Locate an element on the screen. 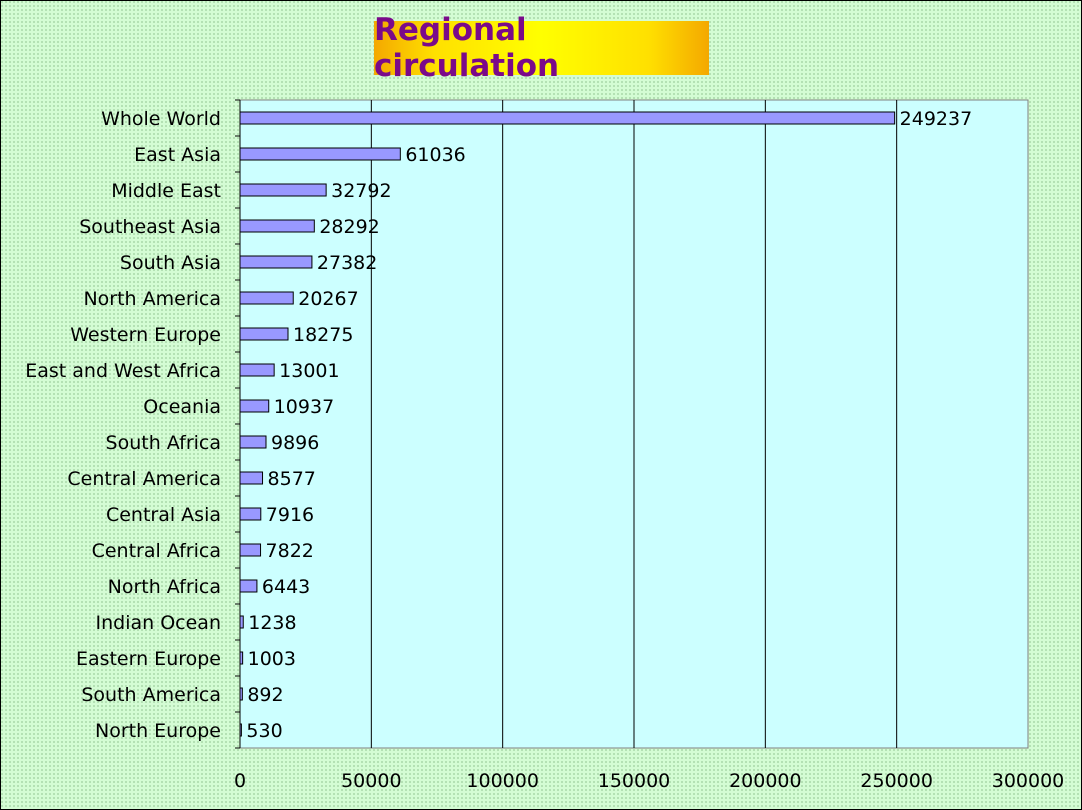 Image resolution: width=1082 pixels, height=810 pixels. category-label: Middle East is located at coordinates (166, 191).